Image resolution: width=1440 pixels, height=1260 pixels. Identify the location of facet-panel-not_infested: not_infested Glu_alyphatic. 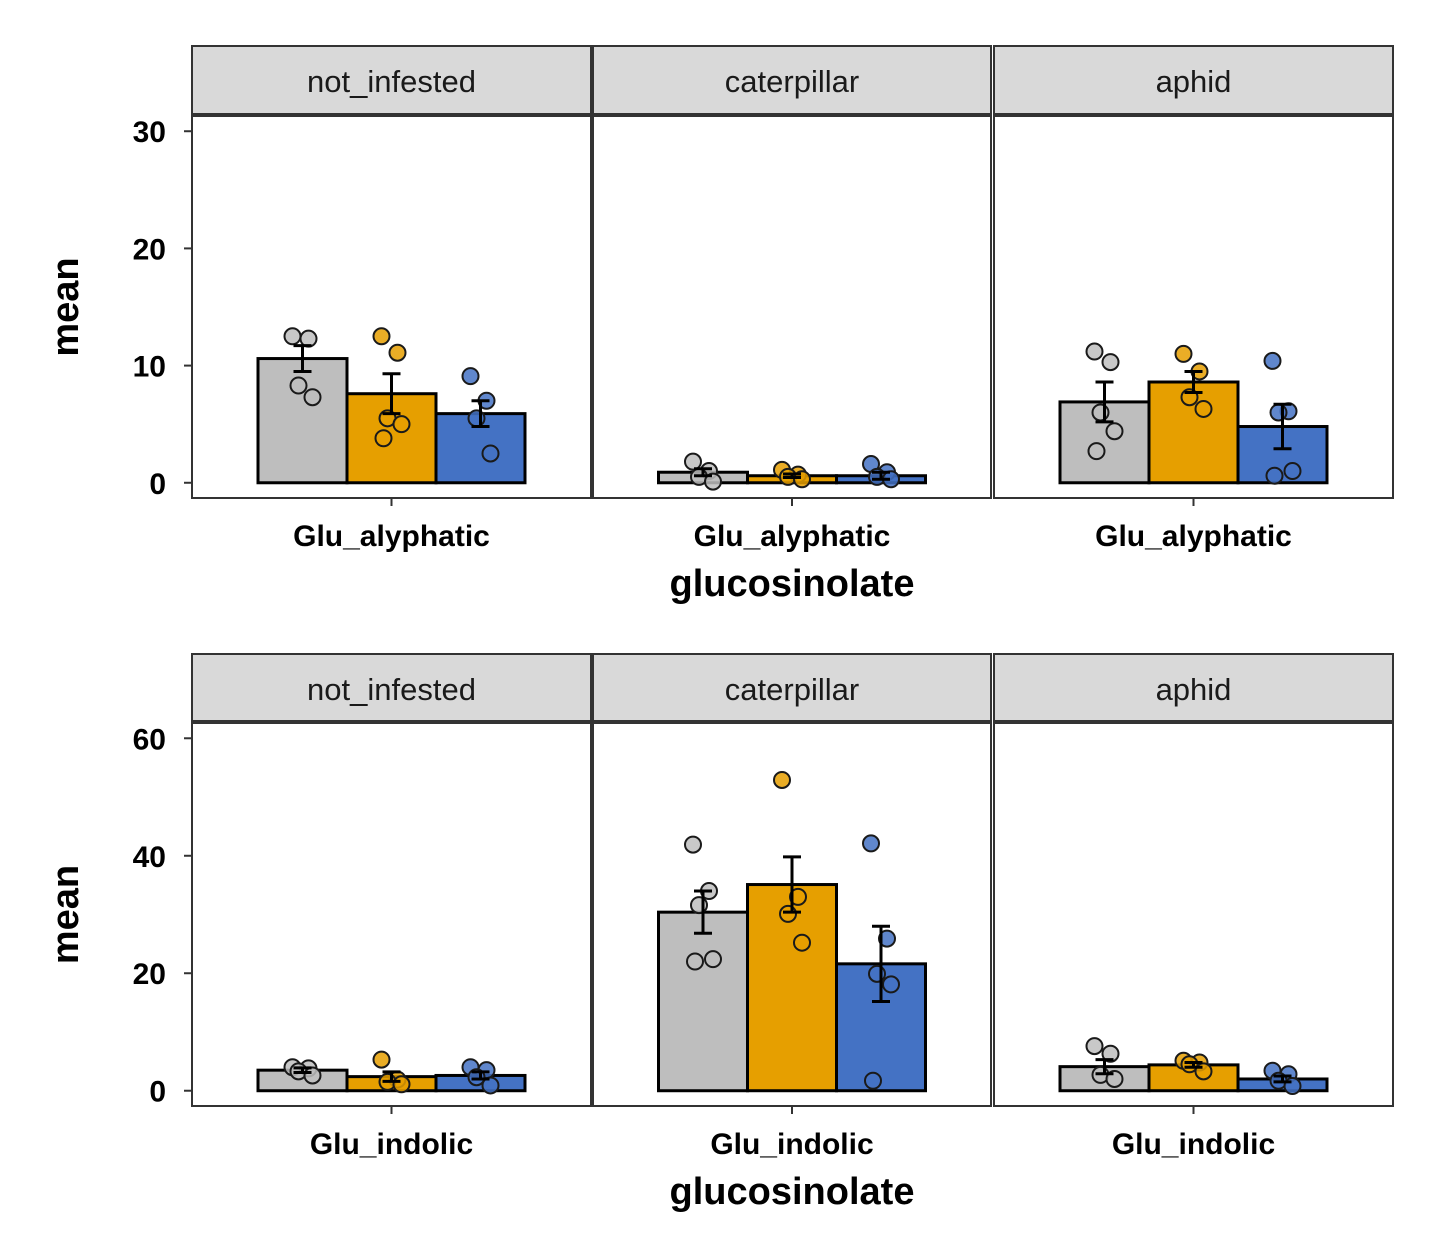
(391, 299).